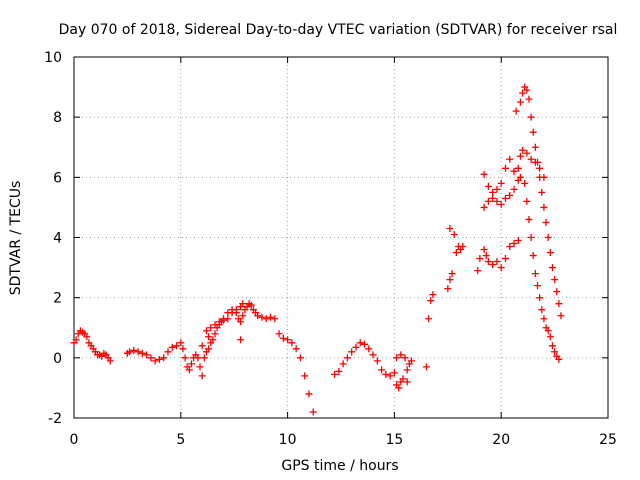 This screenshot has width=640, height=480. Describe the element at coordinates (74, 440) in the screenshot. I see `x-tick-label: 0` at that location.